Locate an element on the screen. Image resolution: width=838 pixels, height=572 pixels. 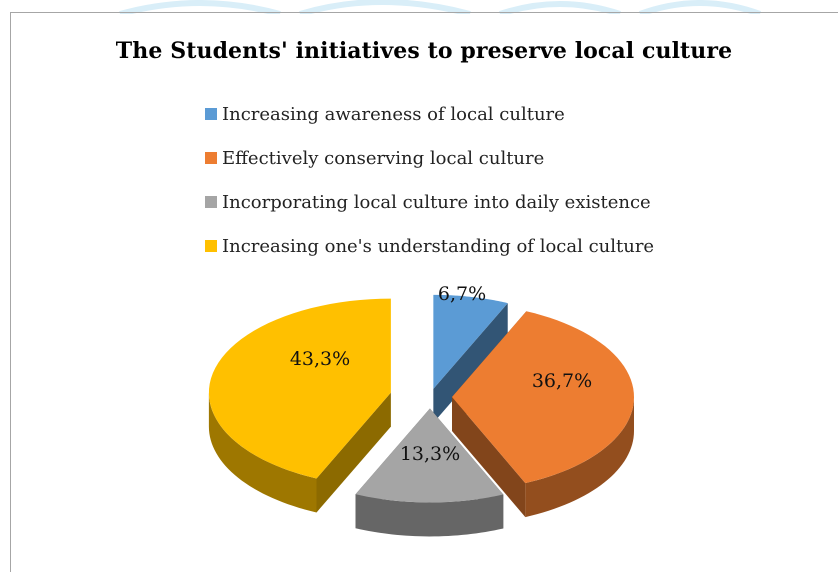
data-label-awareness: 6,7% is located at coordinates (462, 294).